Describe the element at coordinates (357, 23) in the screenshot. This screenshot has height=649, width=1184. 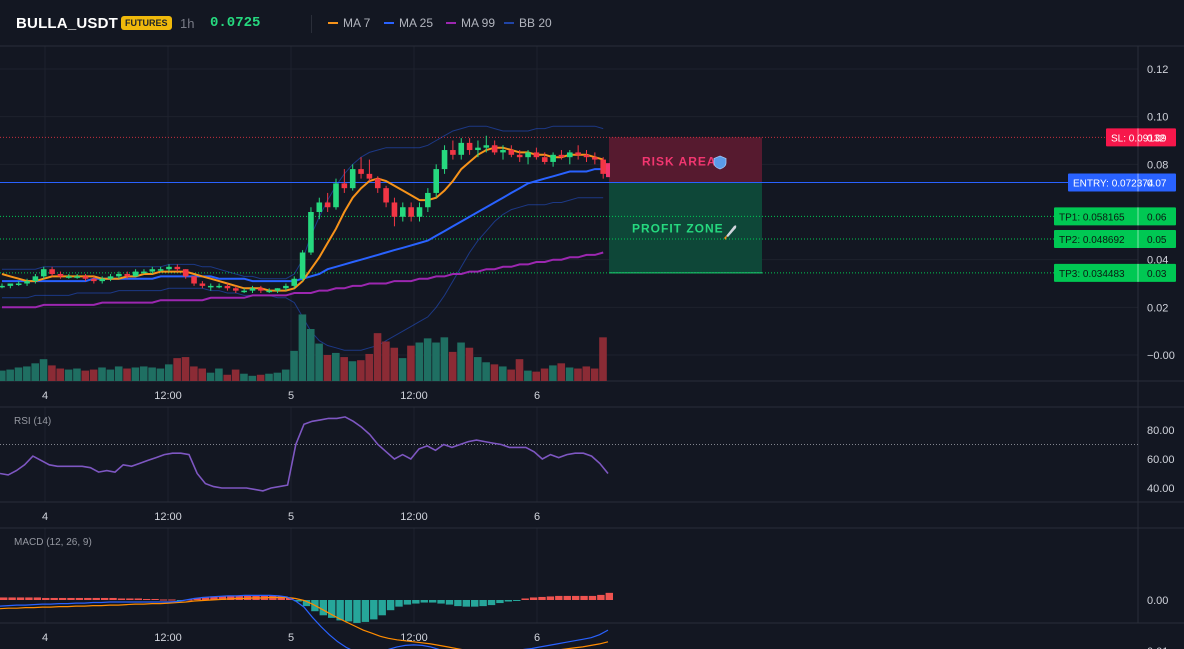
I see `ma7-label: MA 7` at that location.